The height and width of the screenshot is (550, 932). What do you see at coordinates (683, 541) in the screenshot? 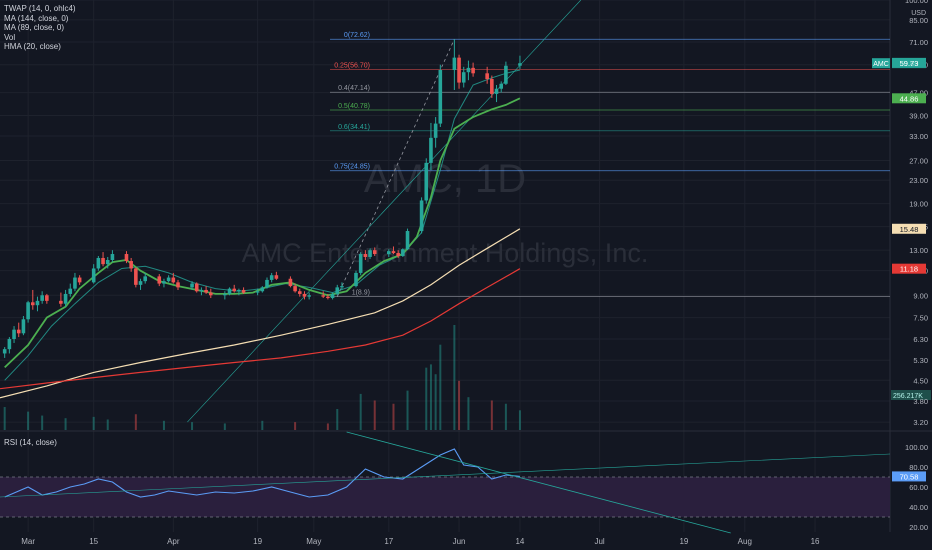
I see `time-tick-label: 19` at bounding box center [683, 541].